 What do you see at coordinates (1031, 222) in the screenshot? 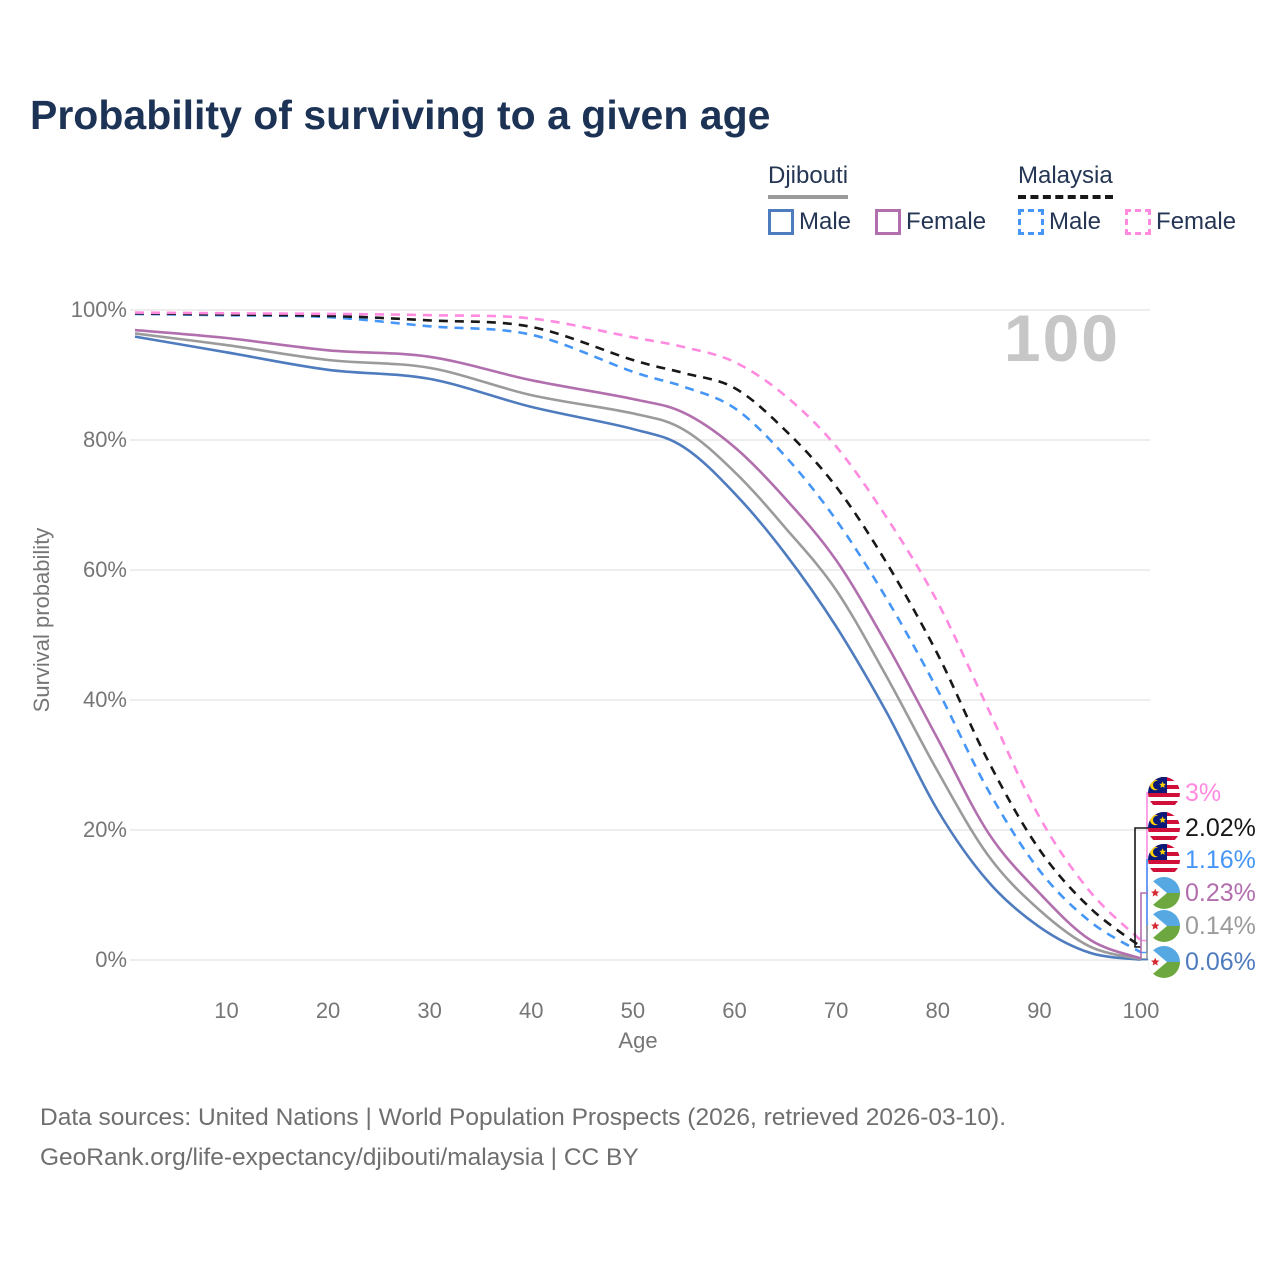
I see `legend-swatch-malaysia-male` at bounding box center [1031, 222].